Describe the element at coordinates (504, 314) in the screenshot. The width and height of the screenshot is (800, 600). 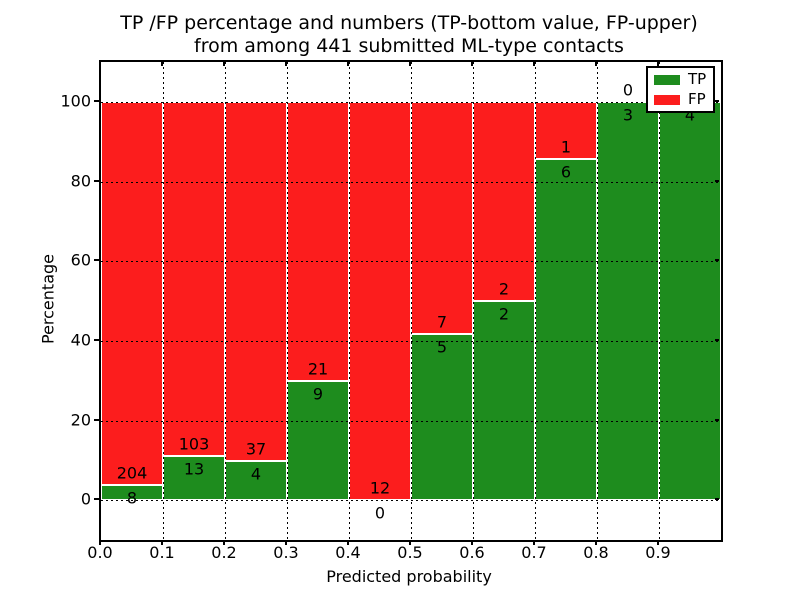
I see `tp-count-label: 2` at that location.